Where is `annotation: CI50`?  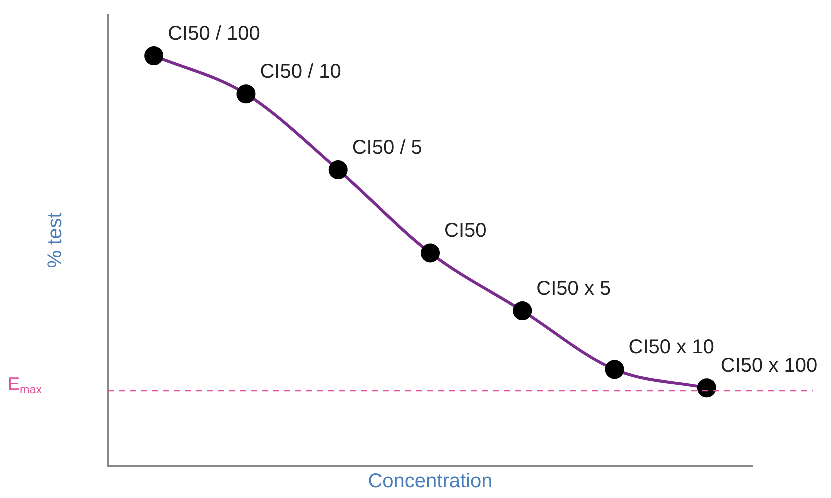
annotation: CI50 is located at coordinates (465, 231).